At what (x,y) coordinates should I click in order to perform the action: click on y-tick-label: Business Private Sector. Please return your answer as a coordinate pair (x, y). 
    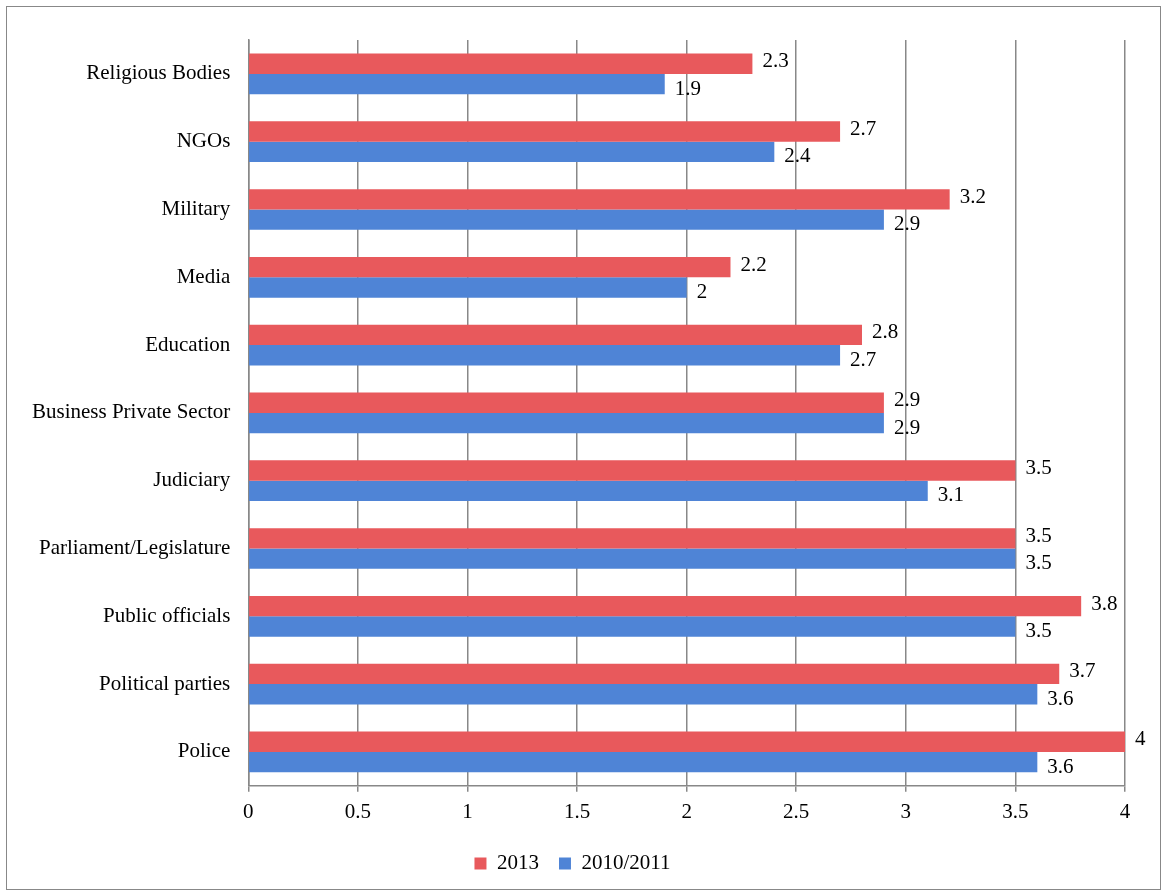
    Looking at the image, I should click on (131, 411).